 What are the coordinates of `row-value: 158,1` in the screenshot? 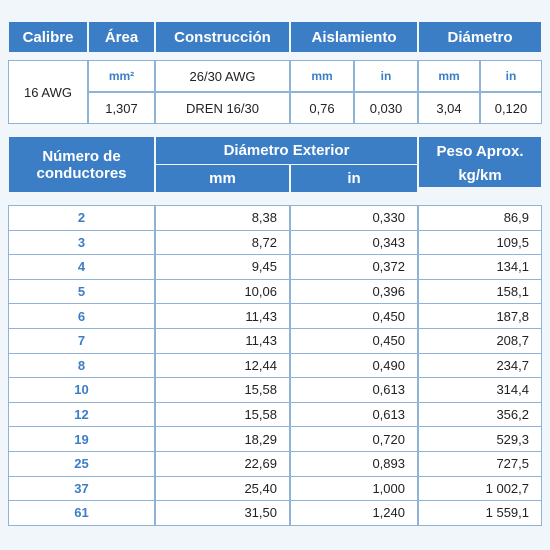 It's located at (480, 291).